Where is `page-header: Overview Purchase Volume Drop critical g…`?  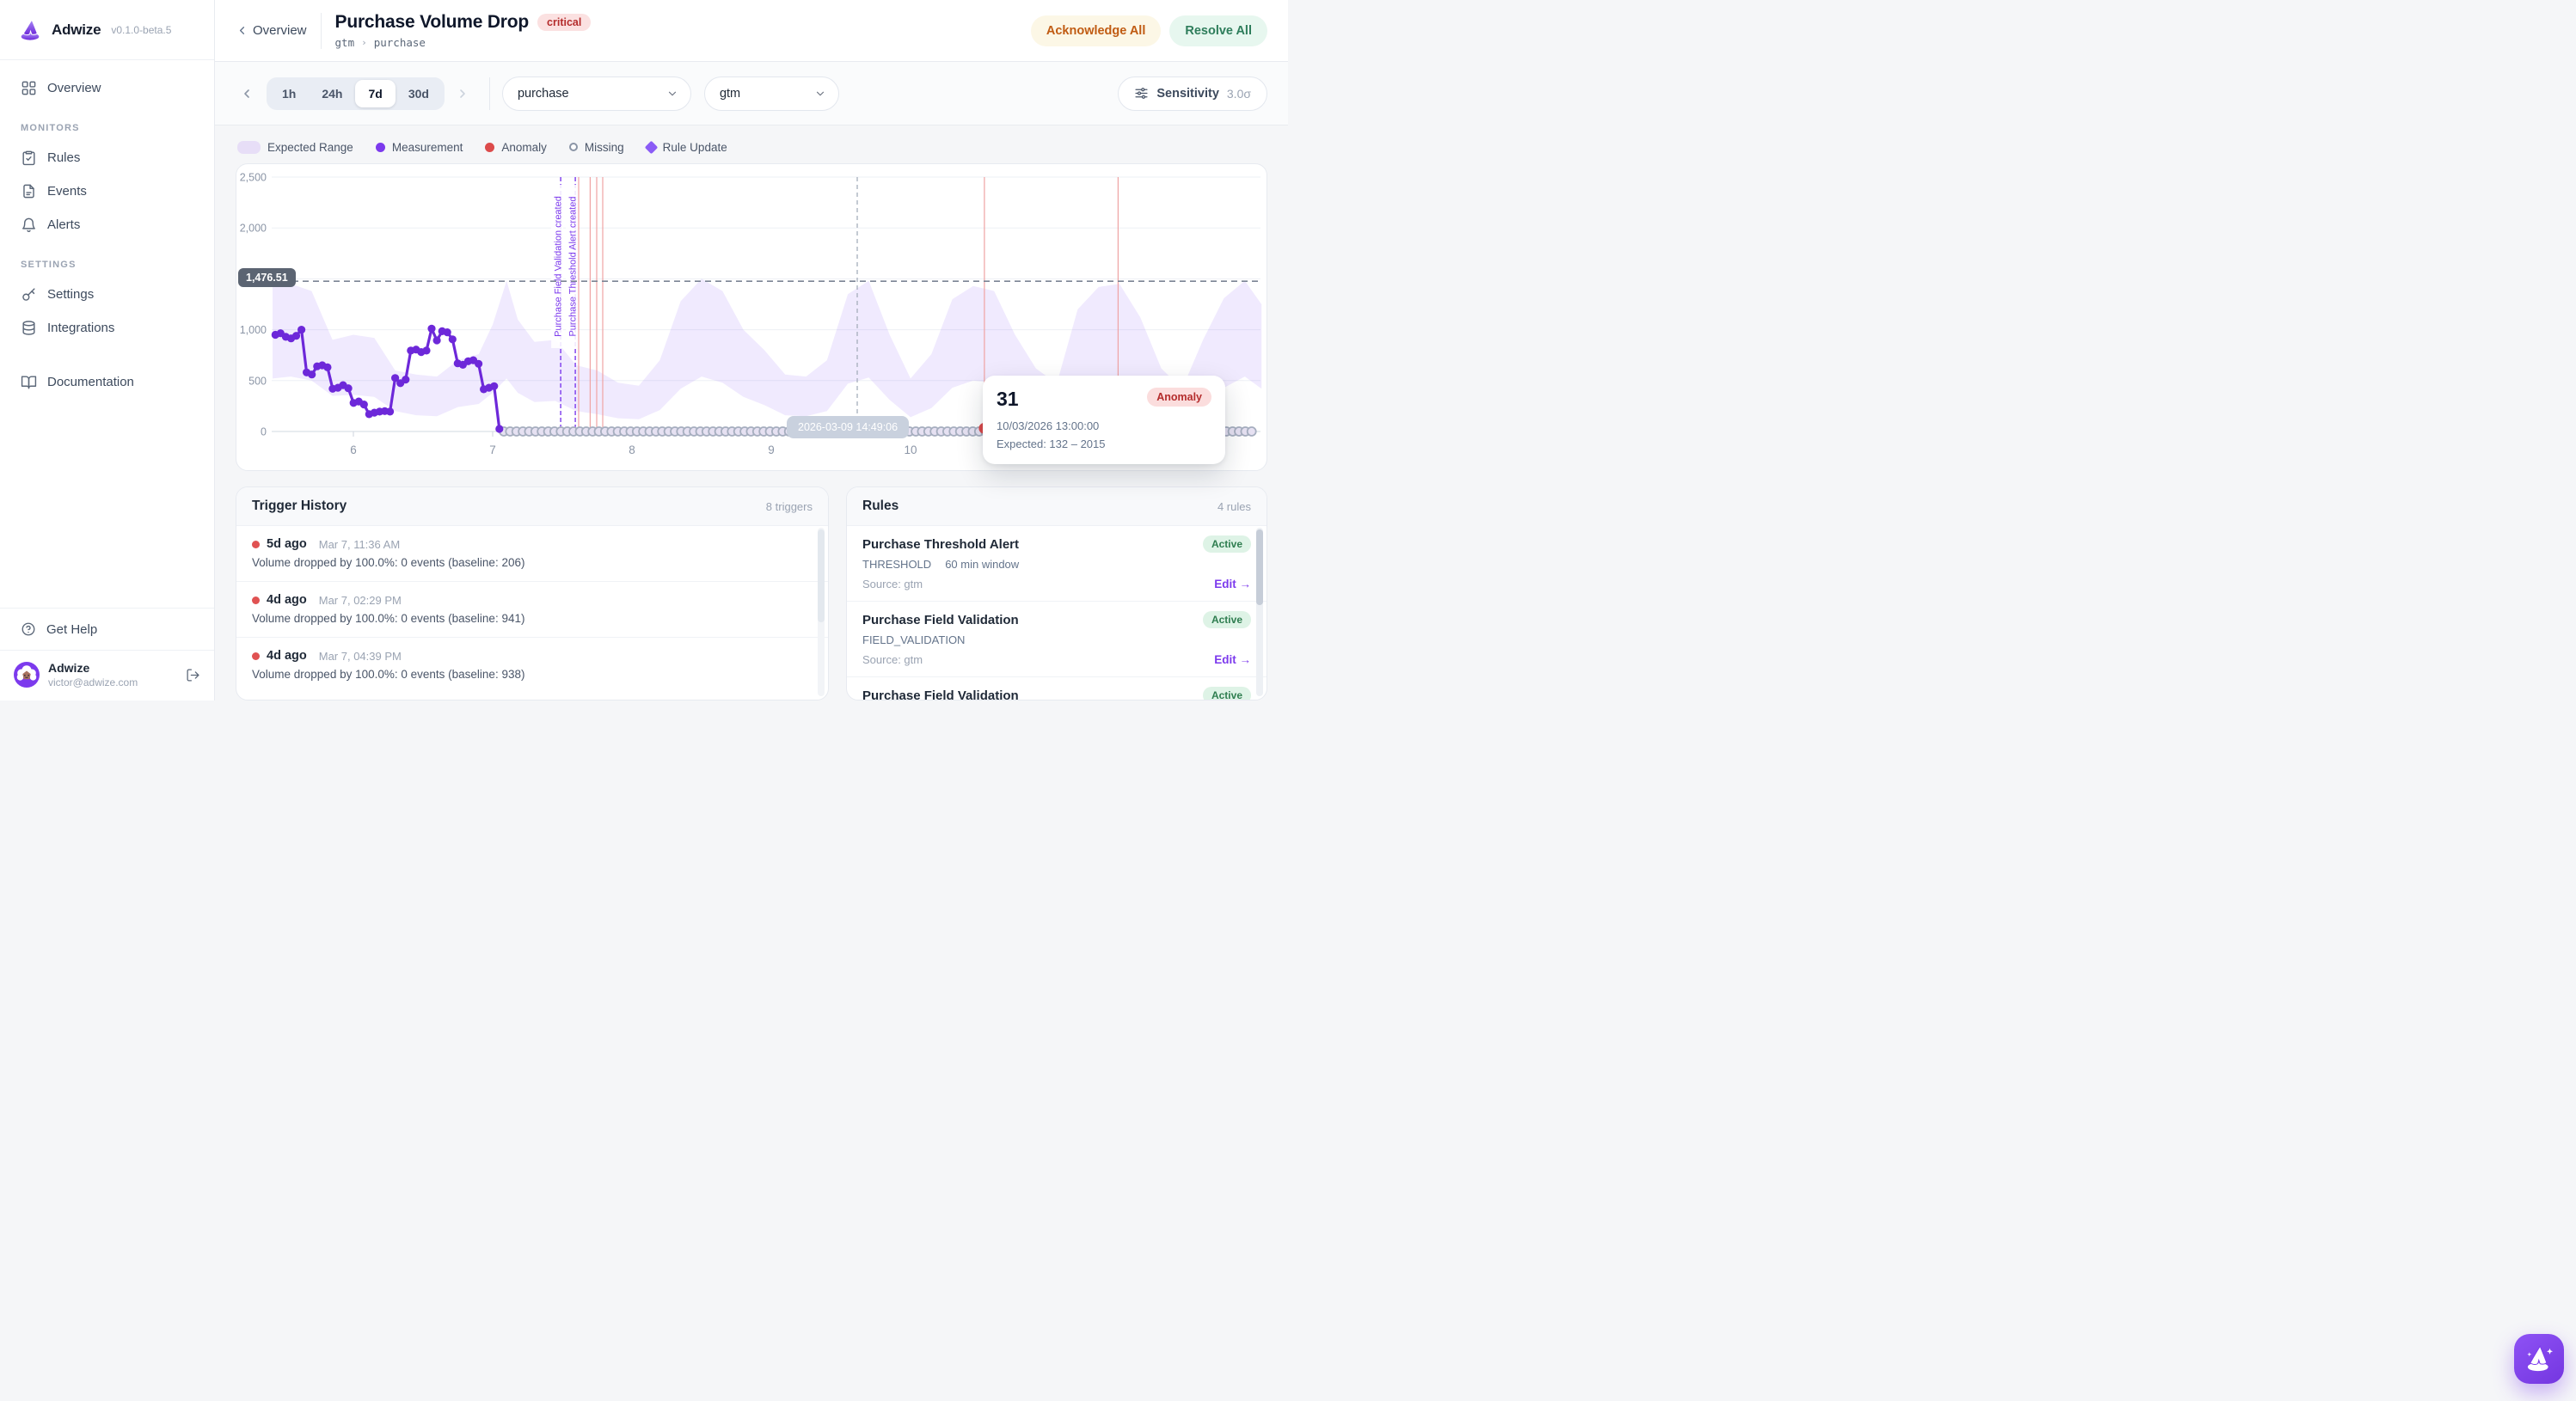
page-header: Overview Purchase Volume Drop critical g… is located at coordinates (751, 31).